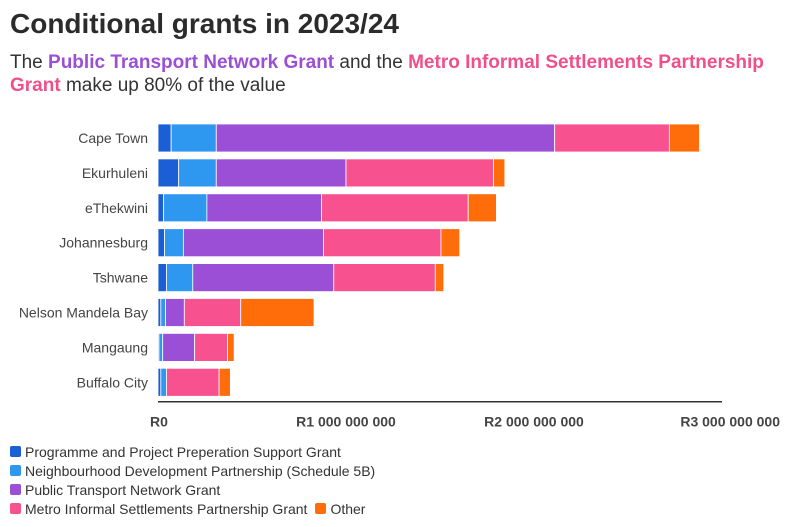 Image resolution: width=794 pixels, height=527 pixels. What do you see at coordinates (116, 208) in the screenshot?
I see `category-label-ethekwini: eThekwini` at bounding box center [116, 208].